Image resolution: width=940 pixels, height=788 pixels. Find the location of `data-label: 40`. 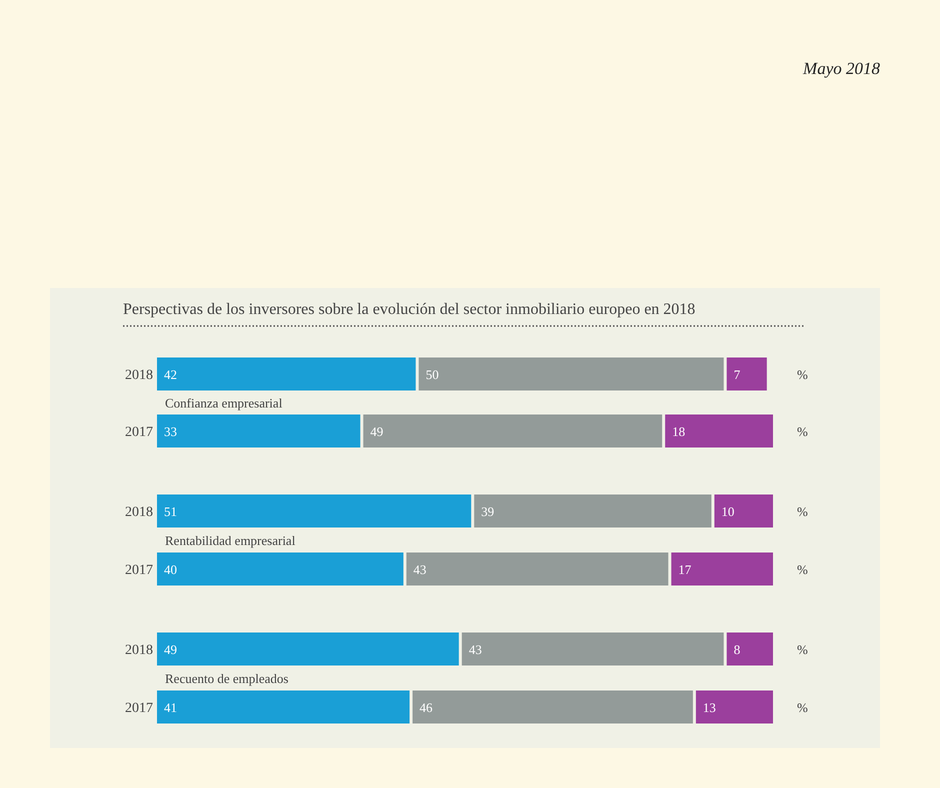

data-label: 40 is located at coordinates (170, 569).